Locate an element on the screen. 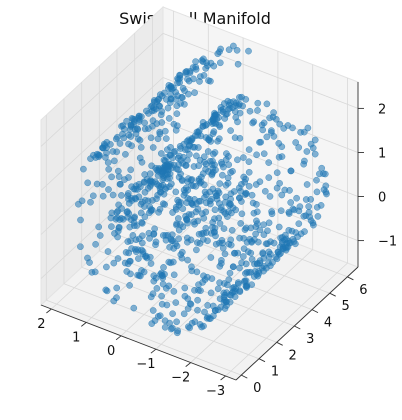  y-tick-mark is located at coordinates (244, 376).